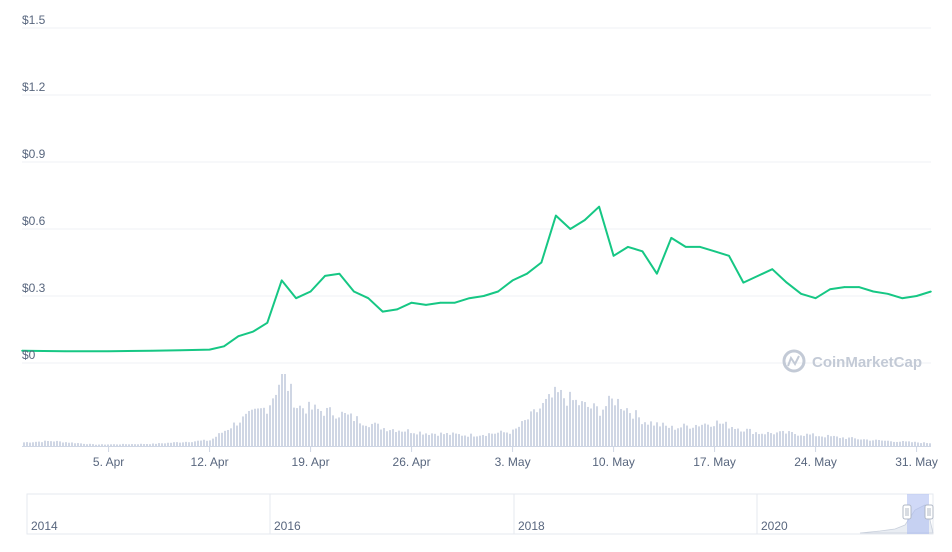 Image resolution: width=952 pixels, height=552 pixels. Describe the element at coordinates (907, 512) in the screenshot. I see `navigator-left-handle` at that location.